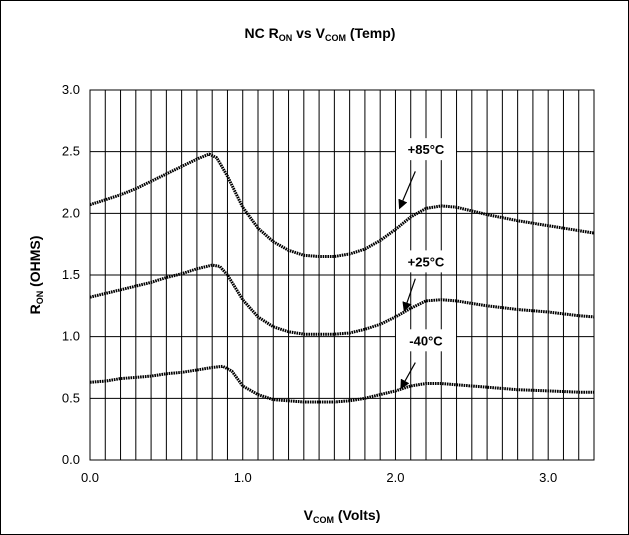 The width and height of the screenshot is (629, 535). What do you see at coordinates (371, 33) in the screenshot?
I see `chart-title-part: (Temp)` at bounding box center [371, 33].